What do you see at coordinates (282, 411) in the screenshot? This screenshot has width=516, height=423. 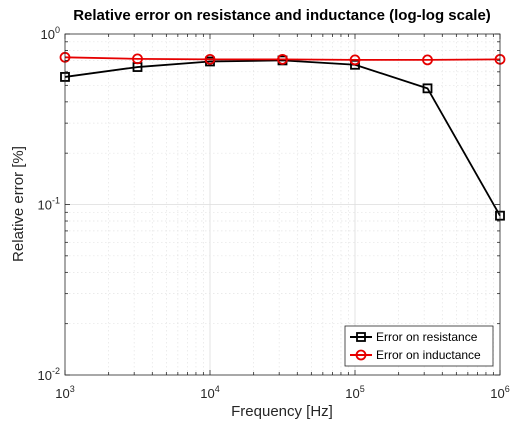 I see `x-axis-label: Frequency [Hz]` at bounding box center [282, 411].